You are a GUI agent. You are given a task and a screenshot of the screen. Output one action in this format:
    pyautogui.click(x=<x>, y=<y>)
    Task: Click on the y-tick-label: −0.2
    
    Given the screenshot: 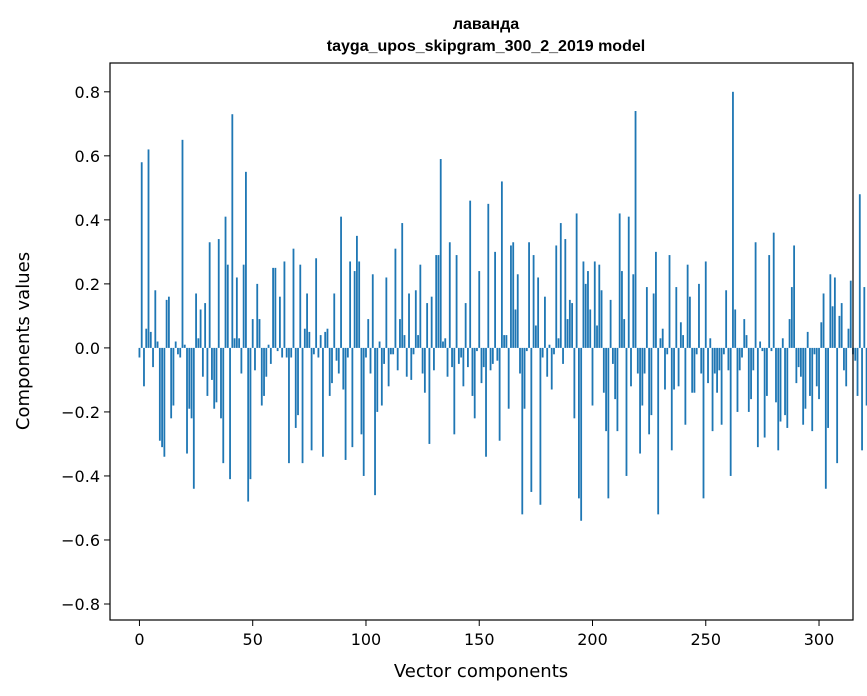 What is the action you would take?
    pyautogui.click(x=80, y=412)
    